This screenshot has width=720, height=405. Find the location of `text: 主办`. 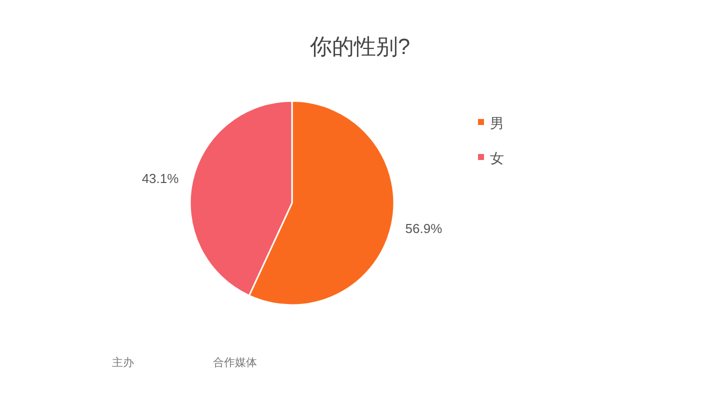

text: 主办 is located at coordinates (123, 362).